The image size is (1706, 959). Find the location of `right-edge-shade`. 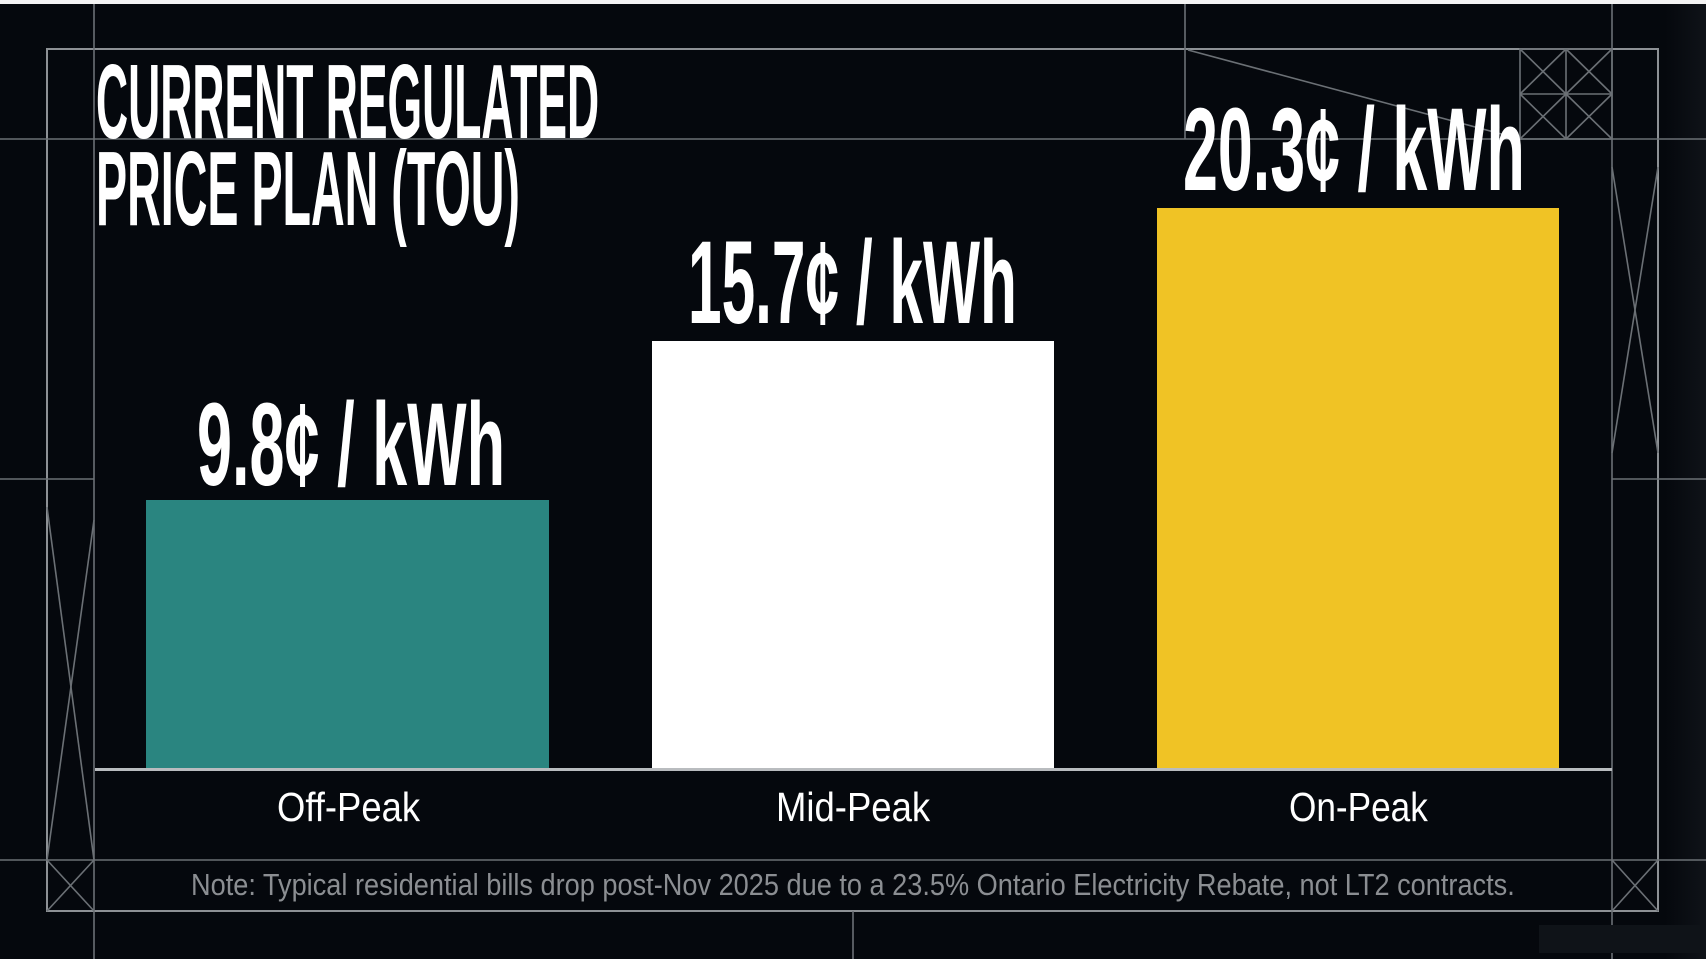

right-edge-shade is located at coordinates (1685, 481).